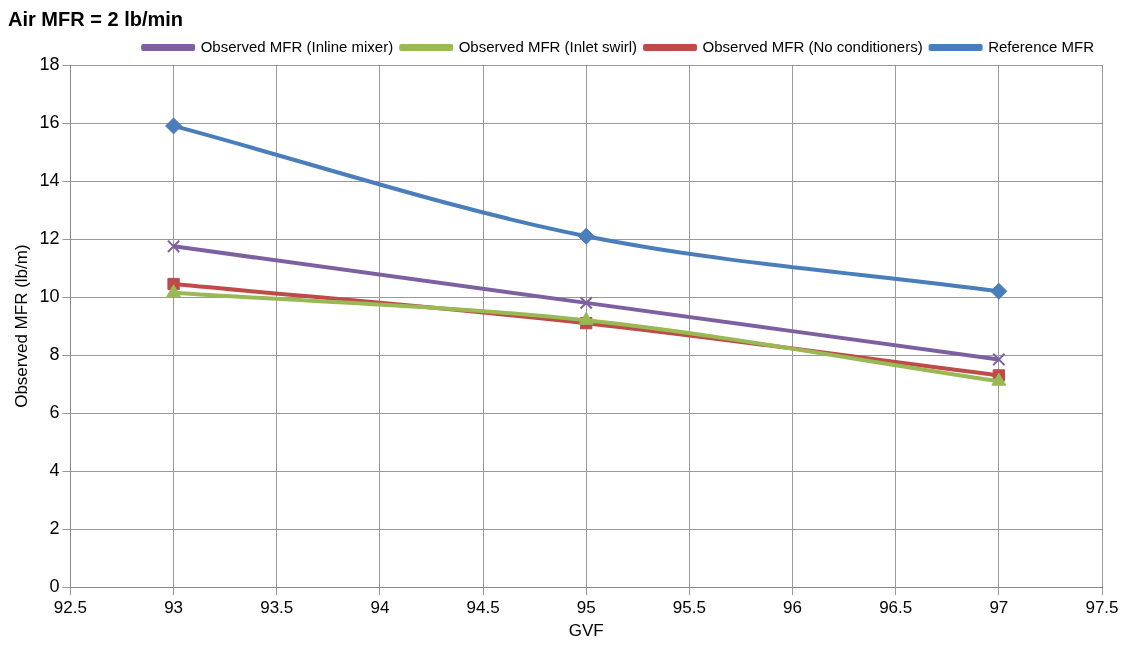 This screenshot has width=1142, height=646. What do you see at coordinates (1041, 46) in the screenshot?
I see `legend-label: Reference MFR` at bounding box center [1041, 46].